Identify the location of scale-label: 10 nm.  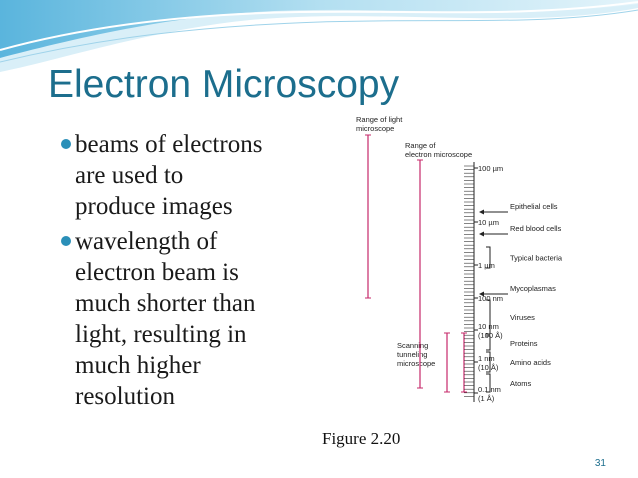
(488, 326).